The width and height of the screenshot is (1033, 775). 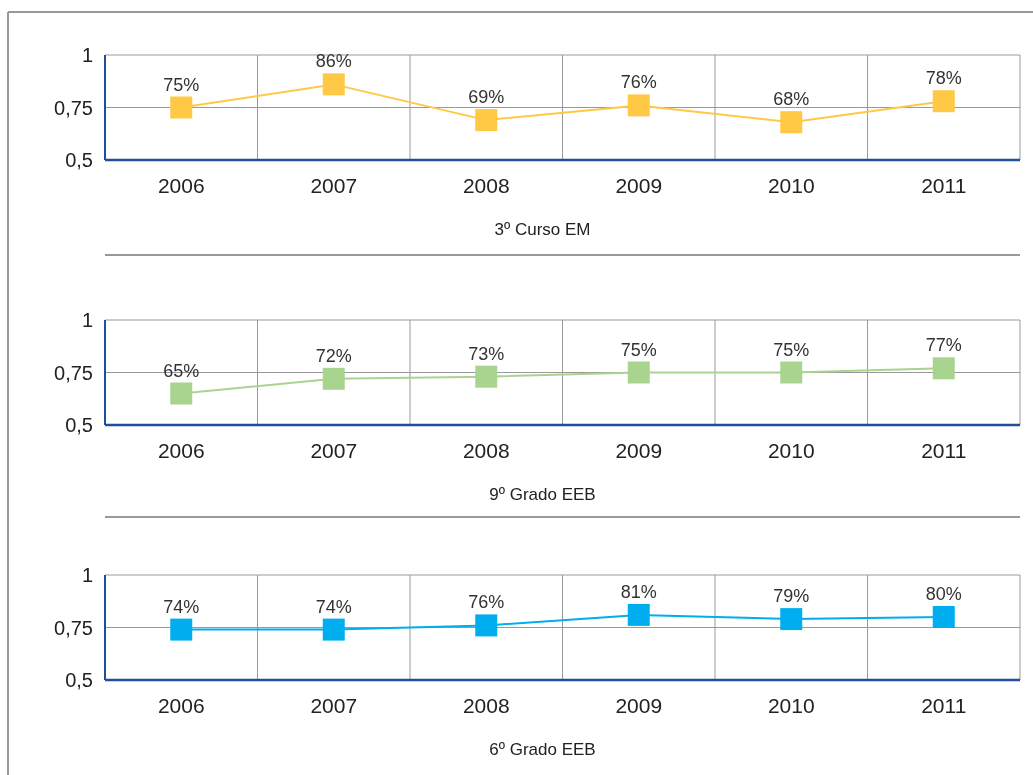 I want to click on data-label: 73%, so click(x=486, y=353).